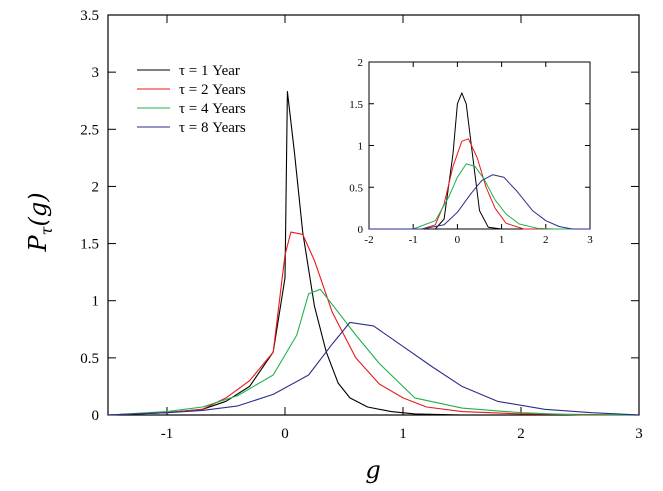 The height and width of the screenshot is (491, 663). Describe the element at coordinates (212, 90) in the screenshot. I see `legend-label-2: τ = 2 Years` at that location.